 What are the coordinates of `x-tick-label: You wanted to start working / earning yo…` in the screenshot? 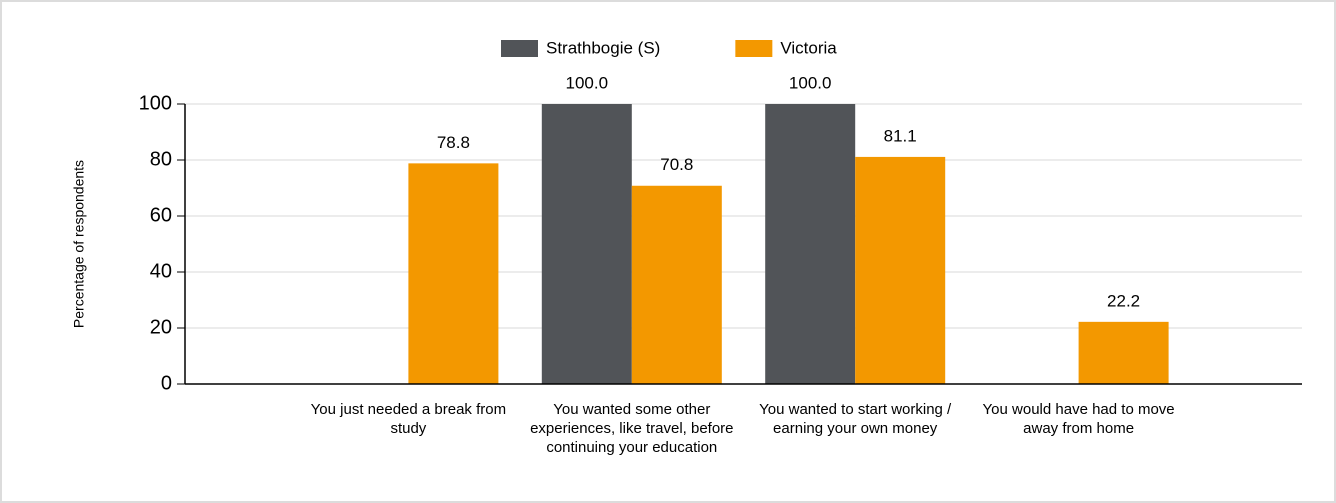 It's located at (855, 419).